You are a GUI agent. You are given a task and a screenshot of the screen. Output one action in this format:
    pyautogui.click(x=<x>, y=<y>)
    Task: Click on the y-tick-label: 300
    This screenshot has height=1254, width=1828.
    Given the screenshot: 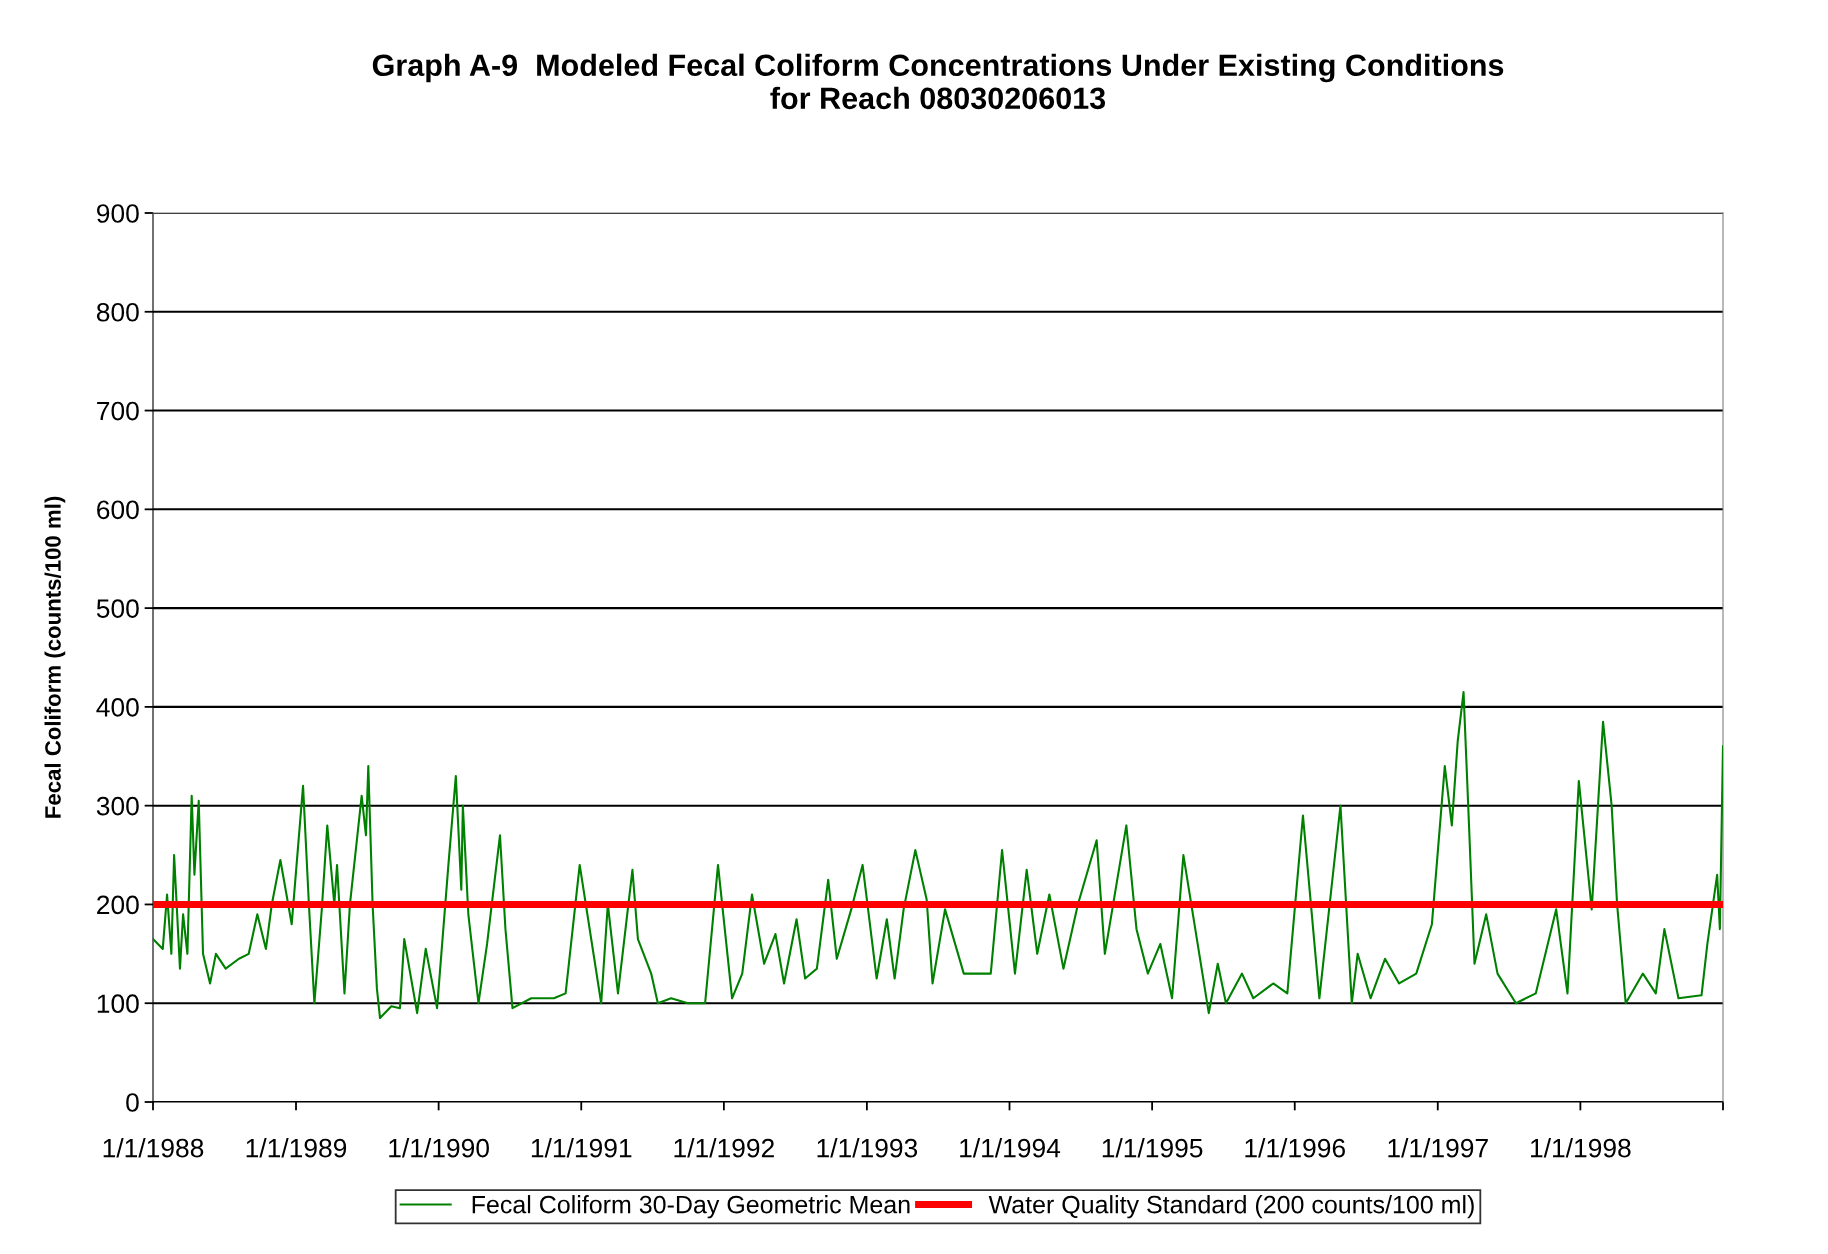 What is the action you would take?
    pyautogui.click(x=117, y=806)
    